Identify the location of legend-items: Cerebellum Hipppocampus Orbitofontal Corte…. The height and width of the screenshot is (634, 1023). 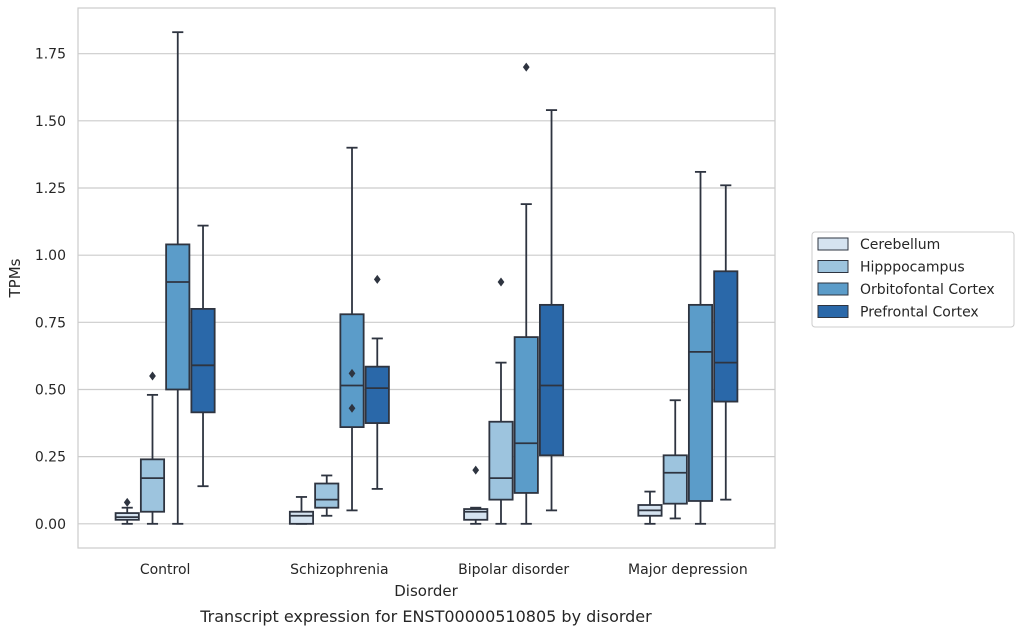
(906, 279).